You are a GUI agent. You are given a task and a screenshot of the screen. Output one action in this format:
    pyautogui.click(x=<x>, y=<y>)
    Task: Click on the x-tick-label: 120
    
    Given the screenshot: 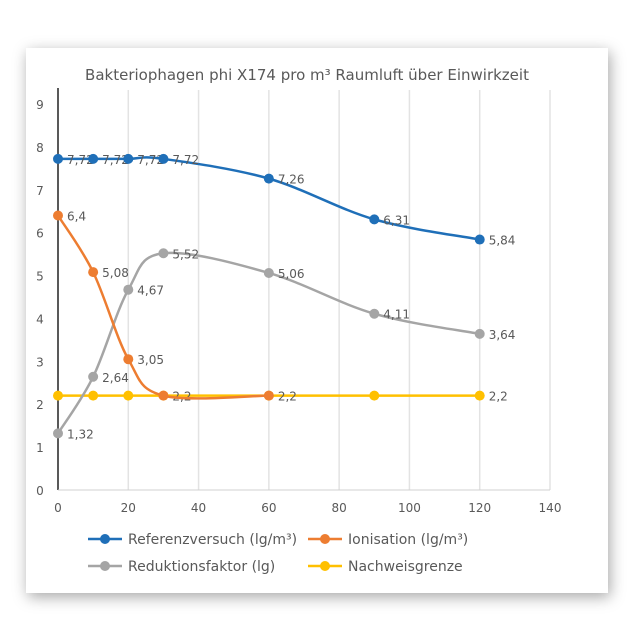 What is the action you would take?
    pyautogui.click(x=479, y=508)
    